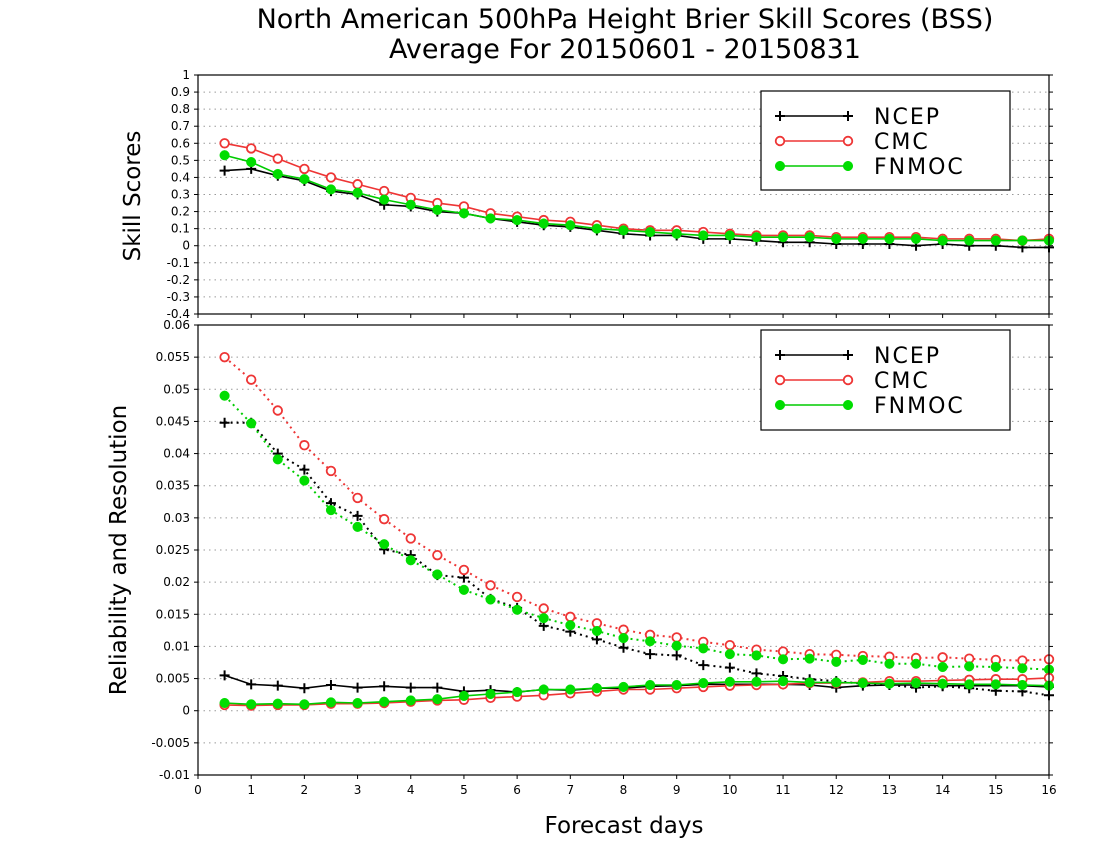 The width and height of the screenshot is (1100, 850). Describe the element at coordinates (919, 167) in the screenshot. I see `top-legend-label-fnmoc: FNMOC` at that location.